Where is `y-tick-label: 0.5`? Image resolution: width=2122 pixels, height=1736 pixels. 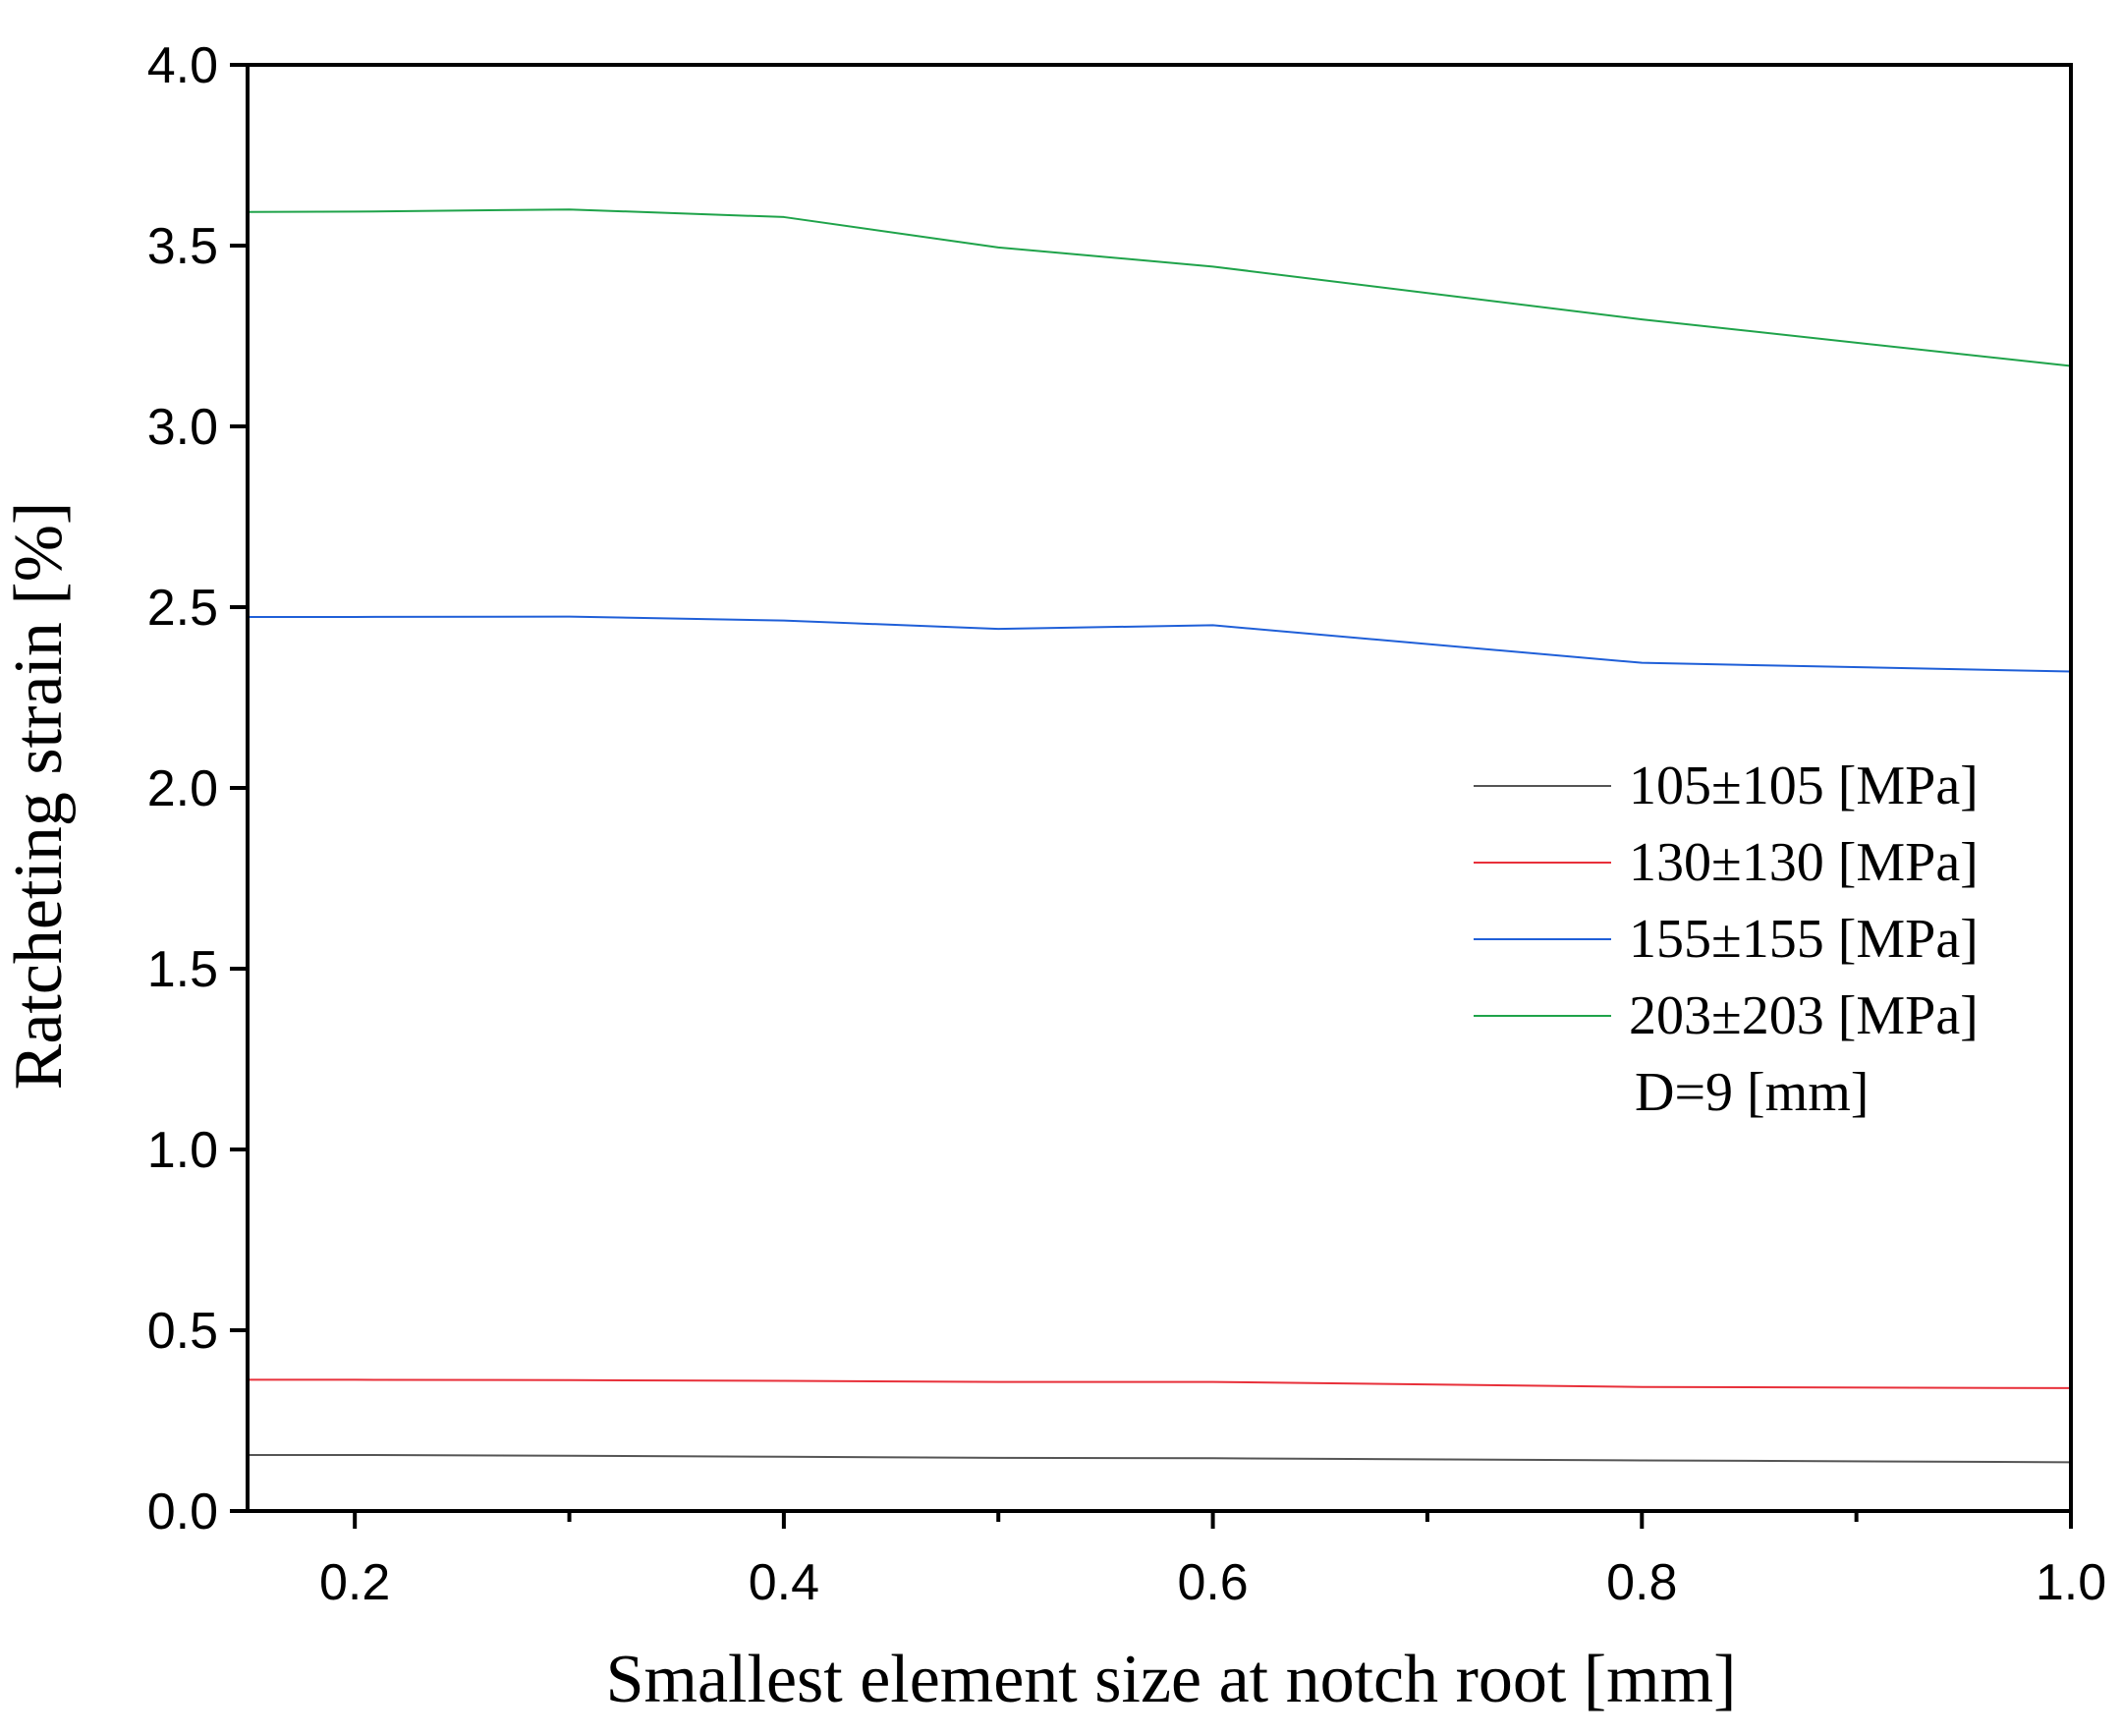
y-tick-label: 0.5 is located at coordinates (182, 1331).